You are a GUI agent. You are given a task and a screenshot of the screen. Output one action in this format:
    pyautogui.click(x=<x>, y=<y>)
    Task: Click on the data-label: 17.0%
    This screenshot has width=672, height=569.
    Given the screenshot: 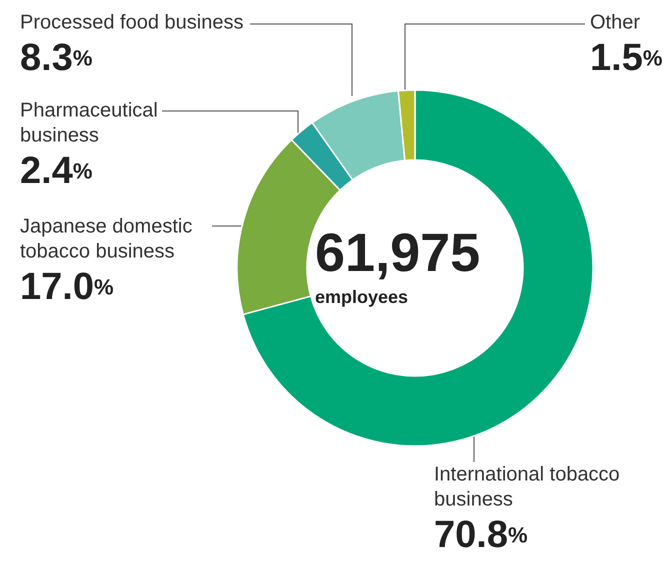 What is the action you would take?
    pyautogui.click(x=67, y=287)
    